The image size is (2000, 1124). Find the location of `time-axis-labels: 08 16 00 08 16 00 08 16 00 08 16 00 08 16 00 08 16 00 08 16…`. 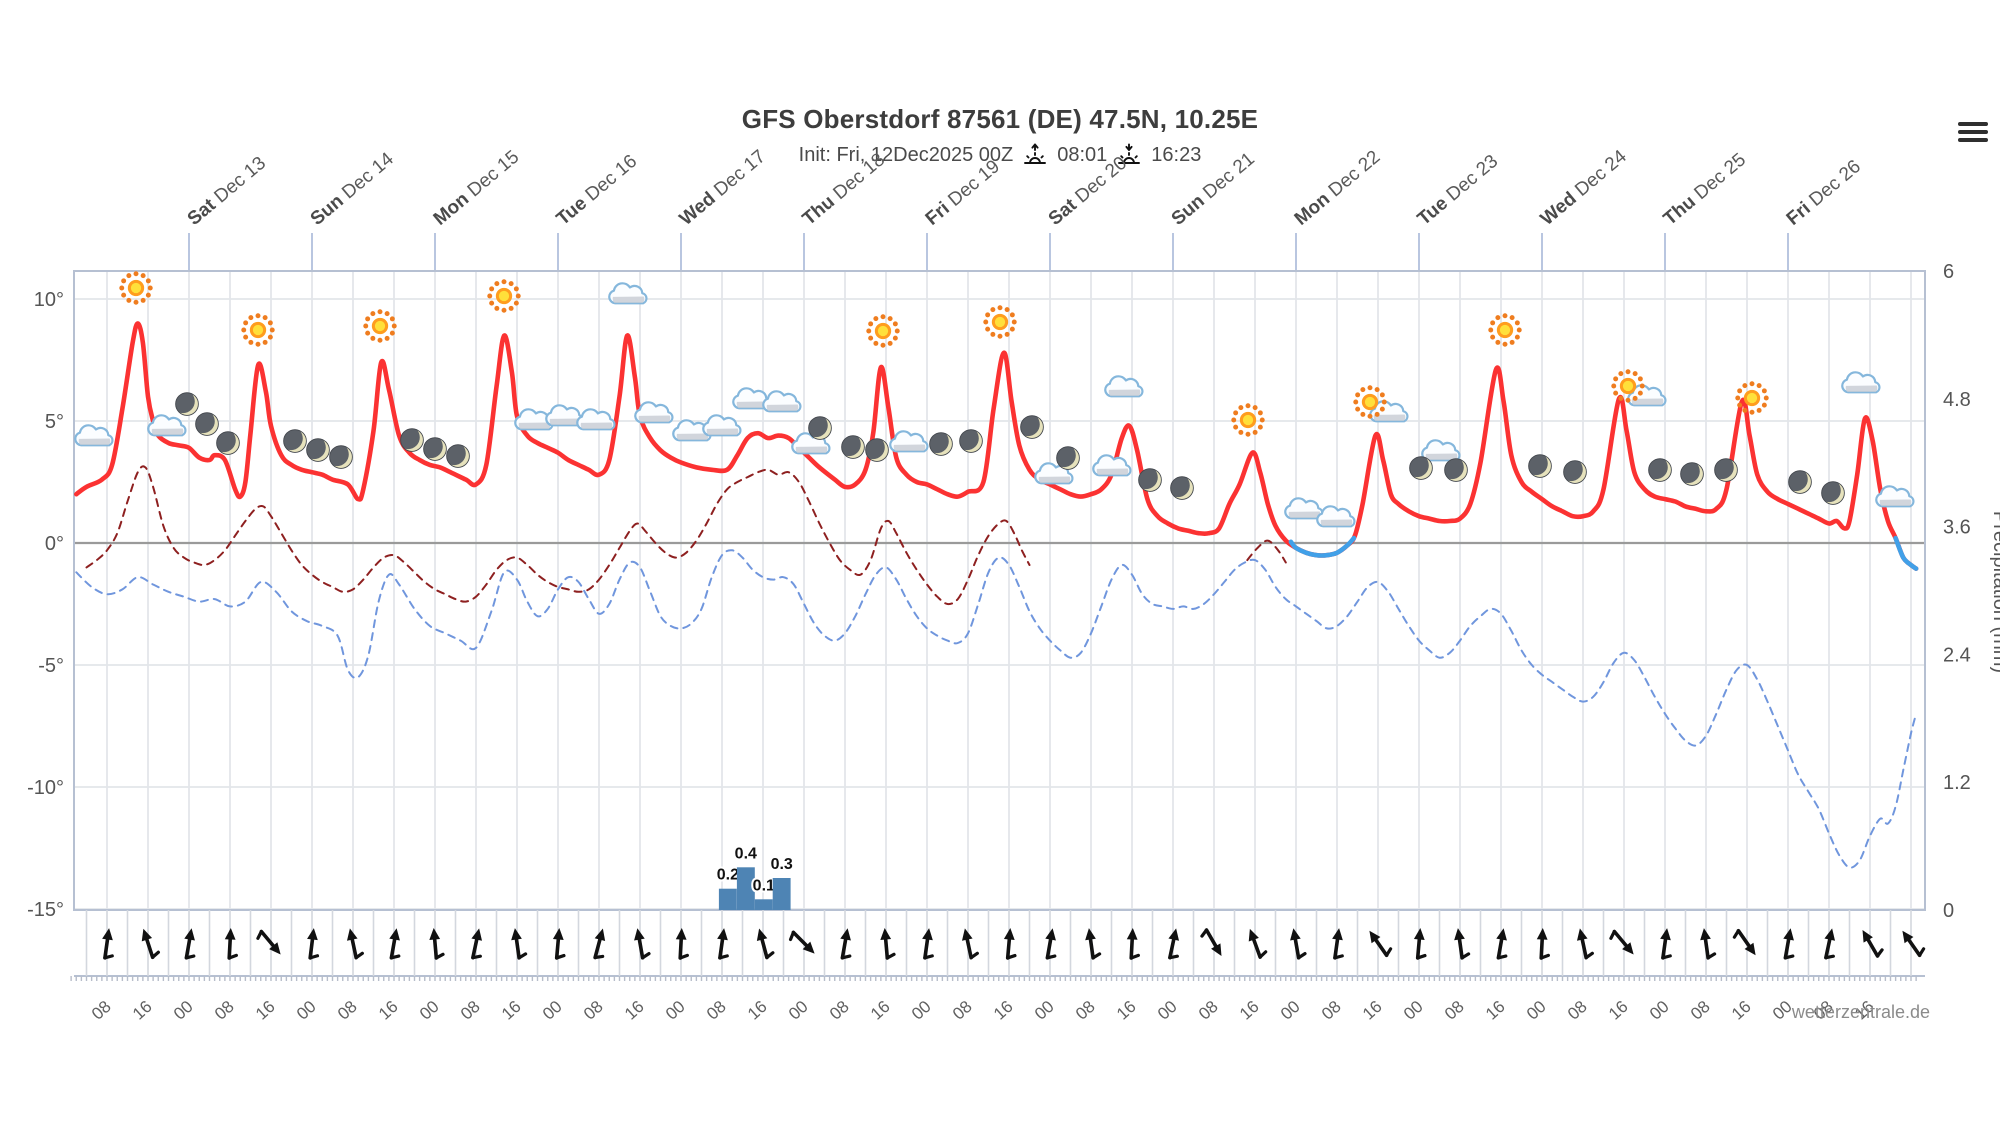

time-axis-labels: 08 16 00 08 16 00 08 16 00 08 16 00 08 16 00 08 16 00 08 16… is located at coordinates (983, 1010).